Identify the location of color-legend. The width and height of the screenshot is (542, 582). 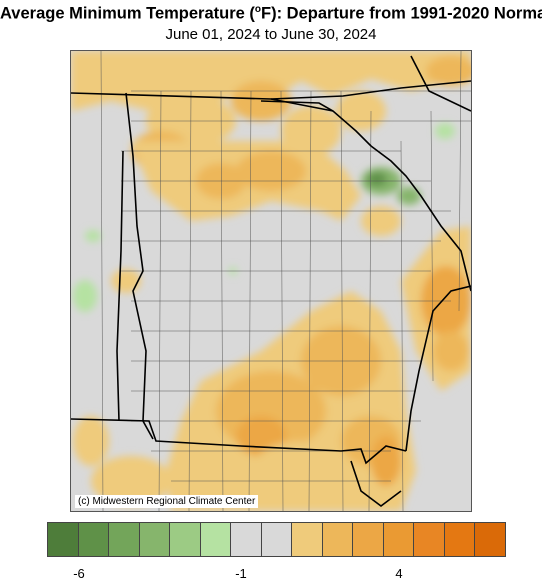
(276, 539).